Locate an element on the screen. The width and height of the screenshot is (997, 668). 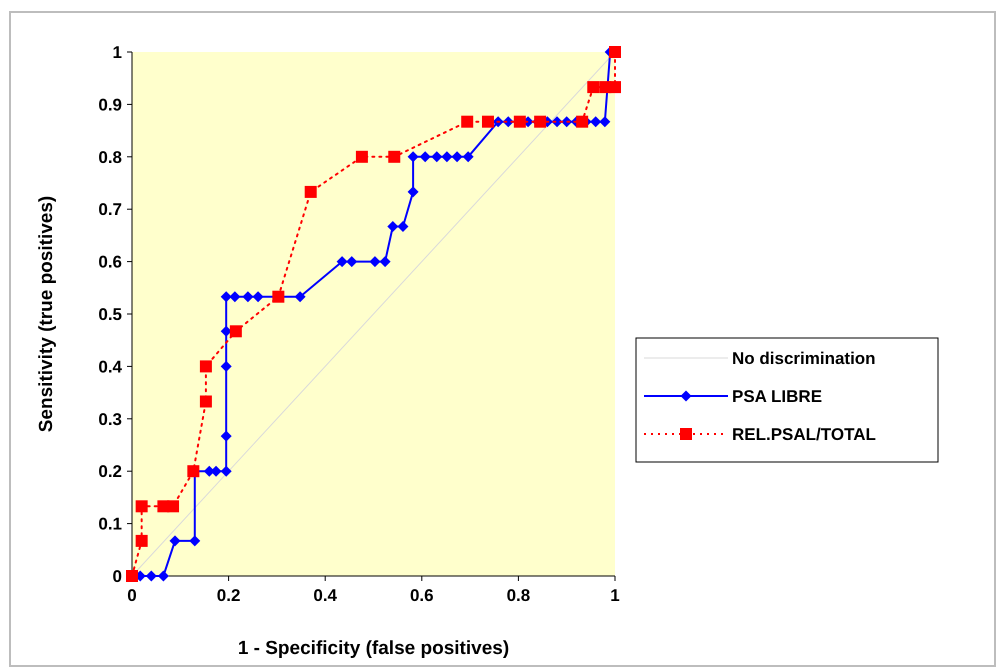
x-axis-title: 1 - Specificity (false positives) is located at coordinates (374, 648).